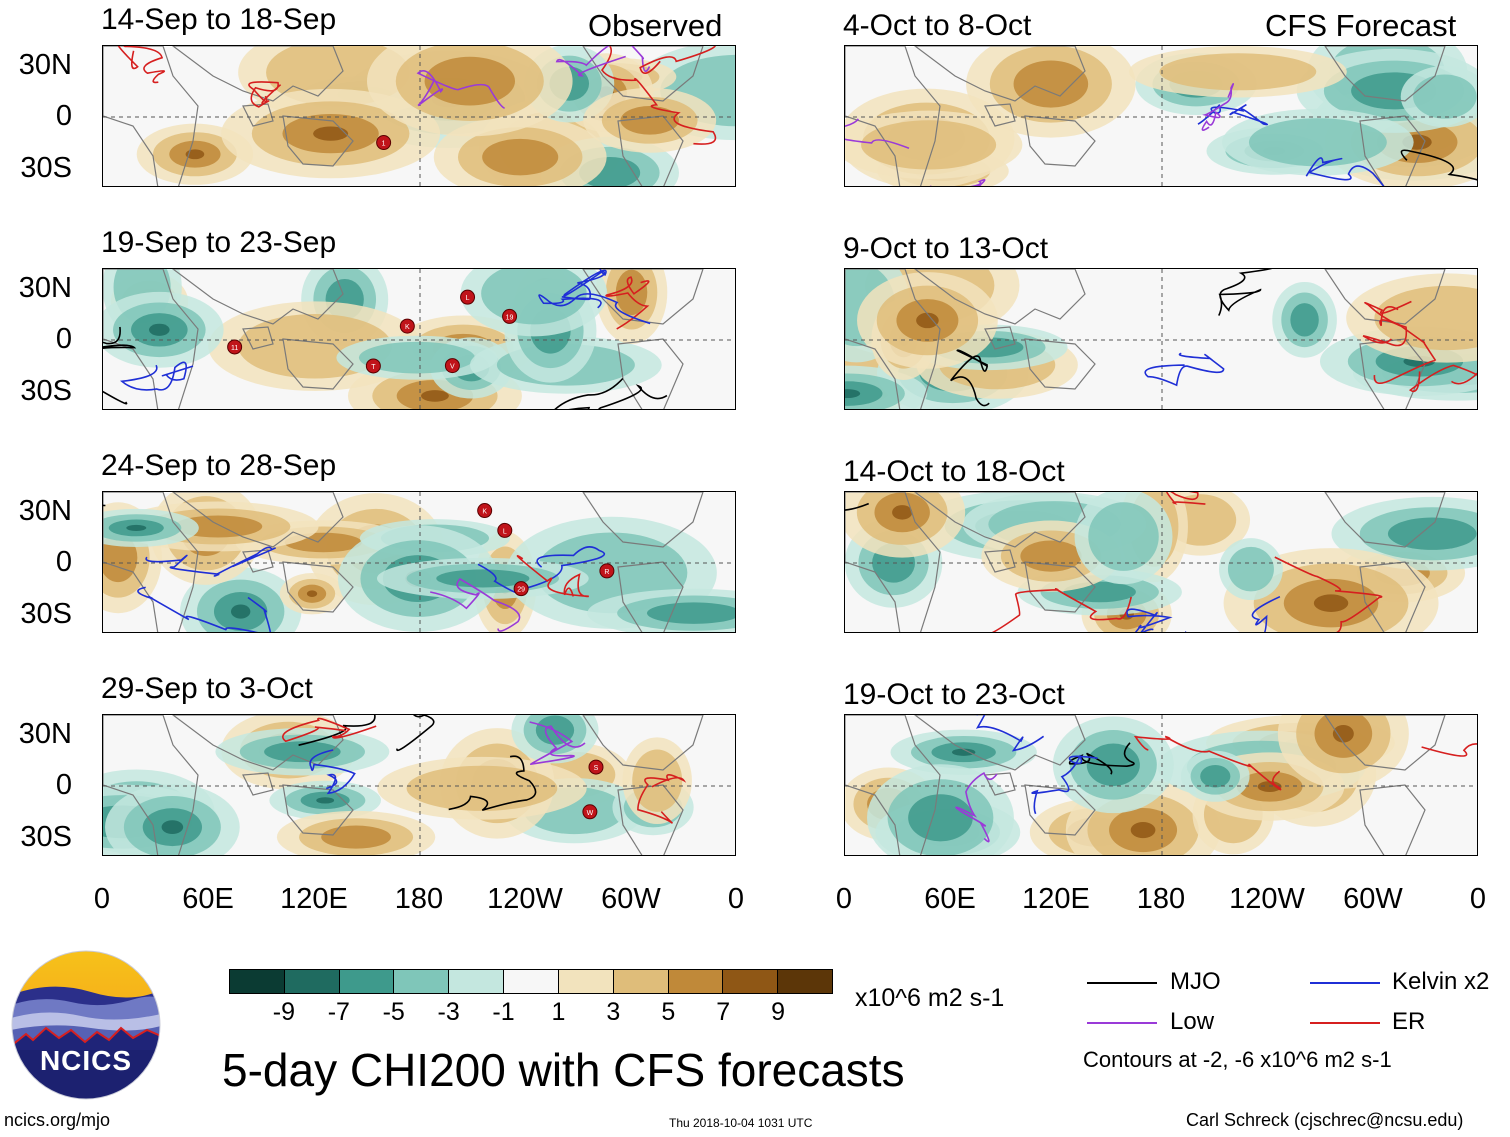 Image resolution: width=1510 pixels, height=1137 pixels. I want to click on storm-label: 19, so click(510, 317).